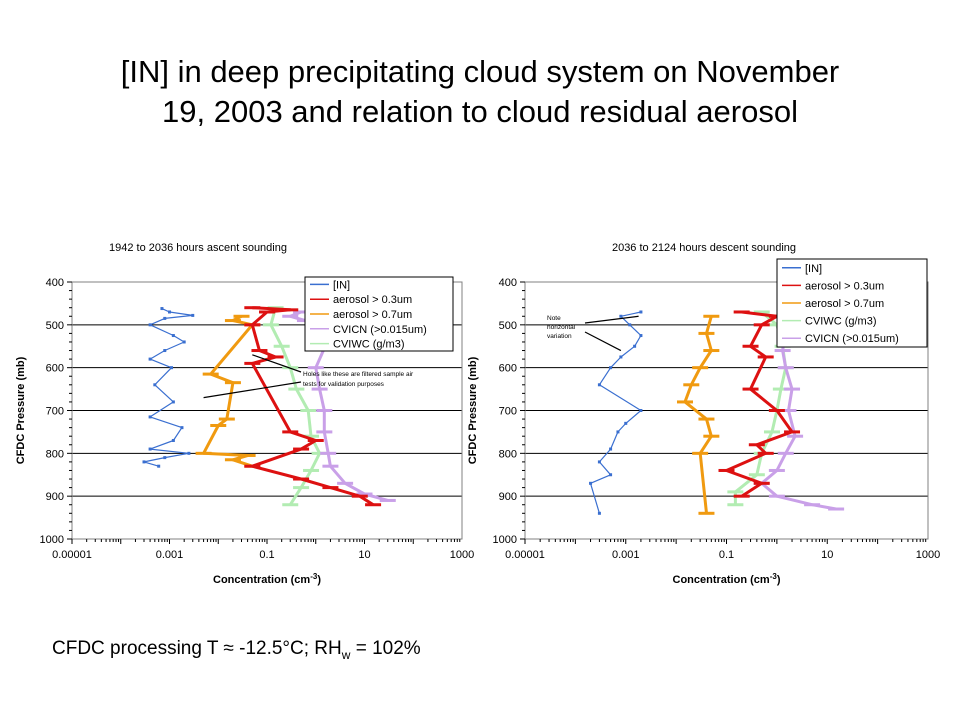  What do you see at coordinates (813, 269) in the screenshot?
I see `legend-label-IN: [IN]` at bounding box center [813, 269].